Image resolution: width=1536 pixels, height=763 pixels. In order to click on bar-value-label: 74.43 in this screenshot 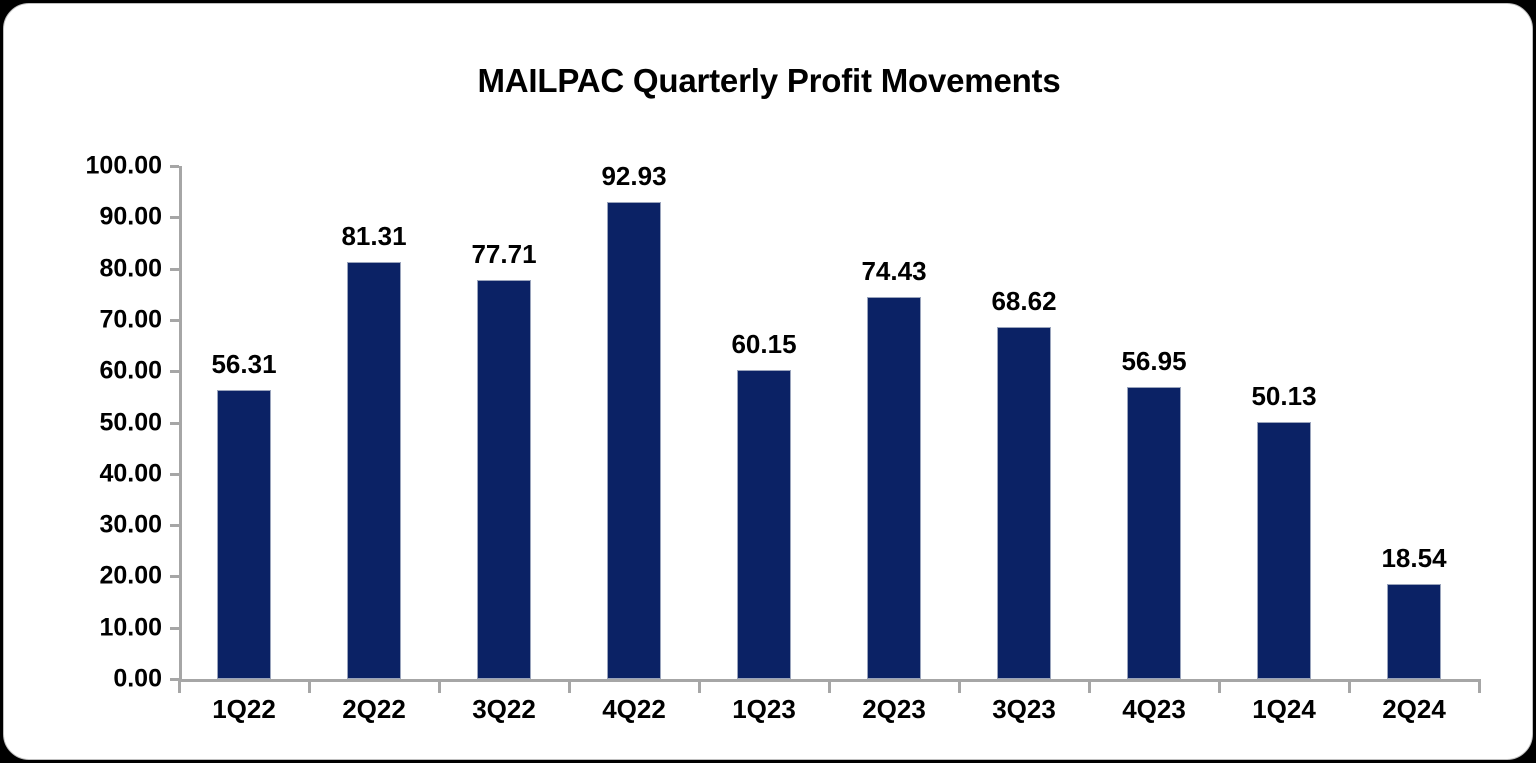, I will do `click(894, 271)`.